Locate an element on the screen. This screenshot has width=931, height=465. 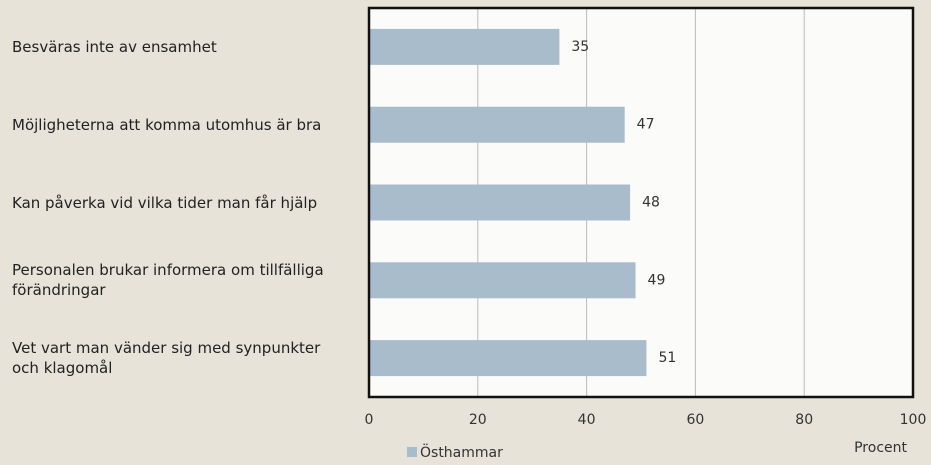
data-label: 35 is located at coordinates (580, 47).